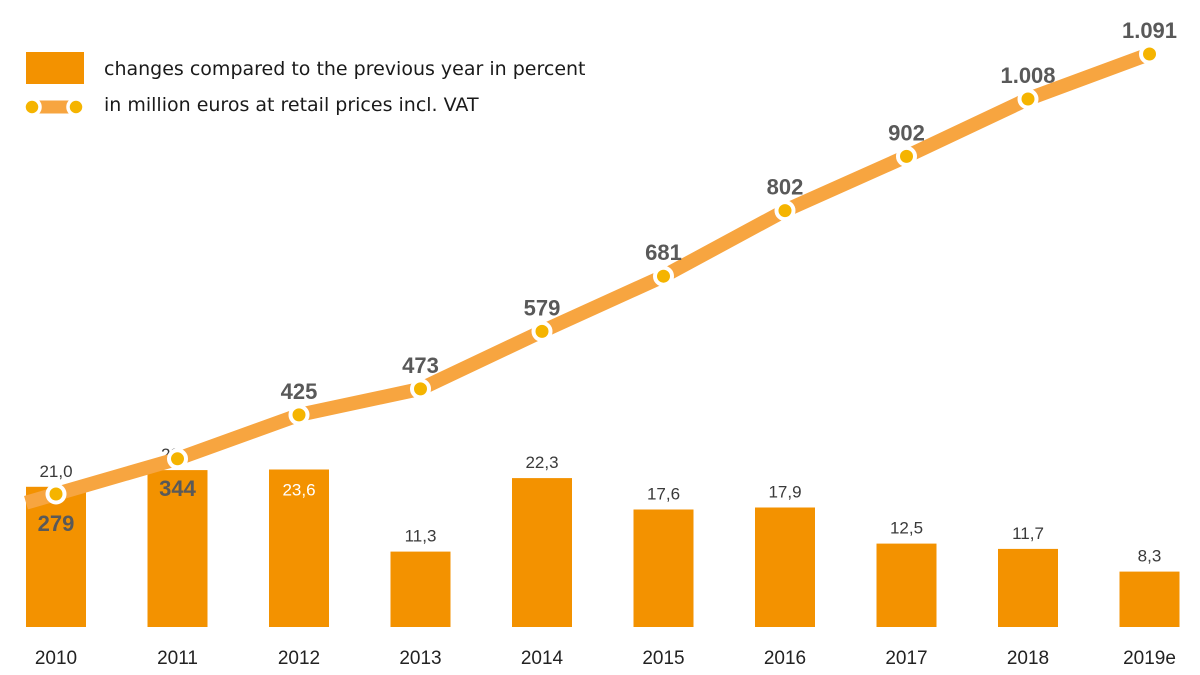 This screenshot has height=675, width=1200. Describe the element at coordinates (420, 389) in the screenshot. I see `line-point-2013` at that location.